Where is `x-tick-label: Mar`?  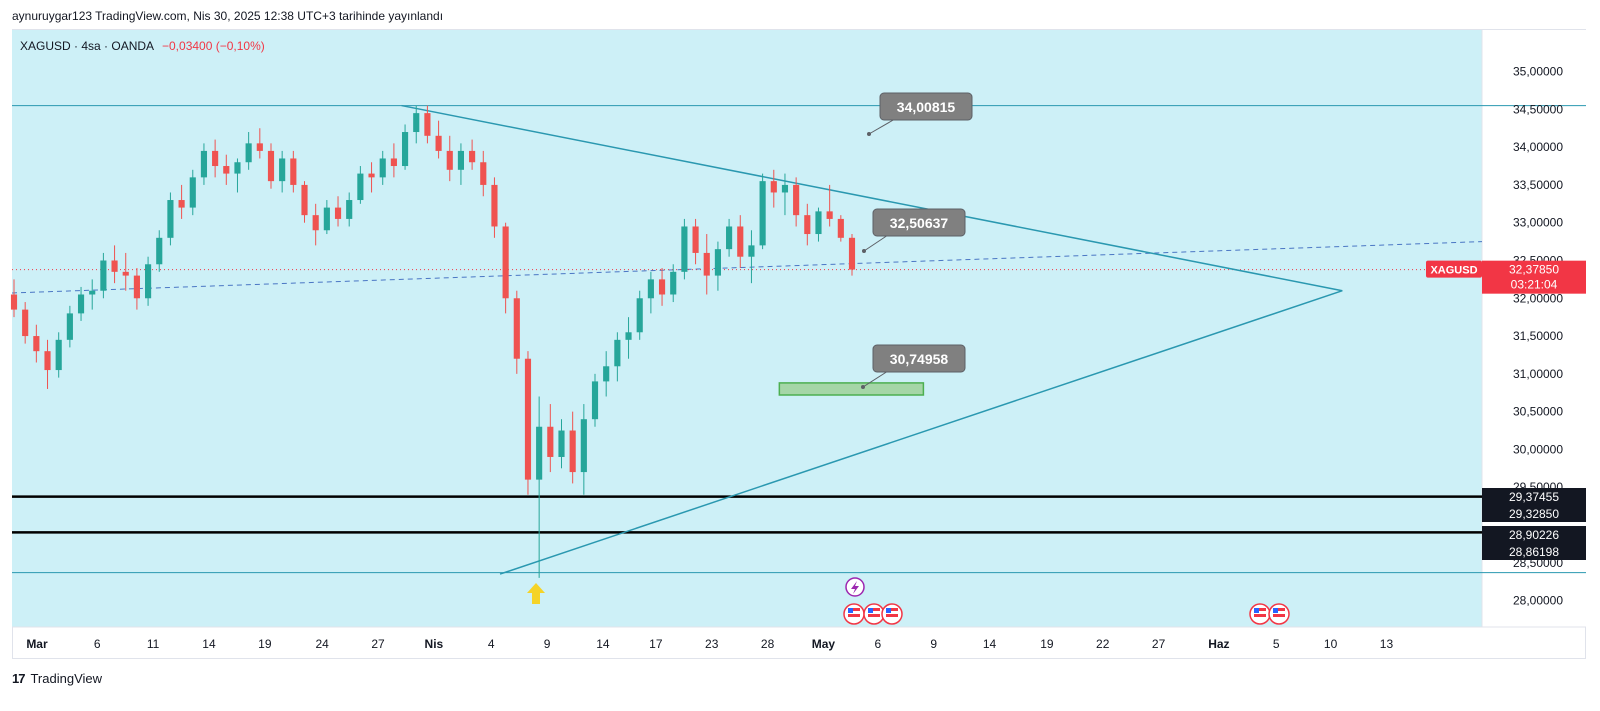 x-tick-label: Mar is located at coordinates (37, 644).